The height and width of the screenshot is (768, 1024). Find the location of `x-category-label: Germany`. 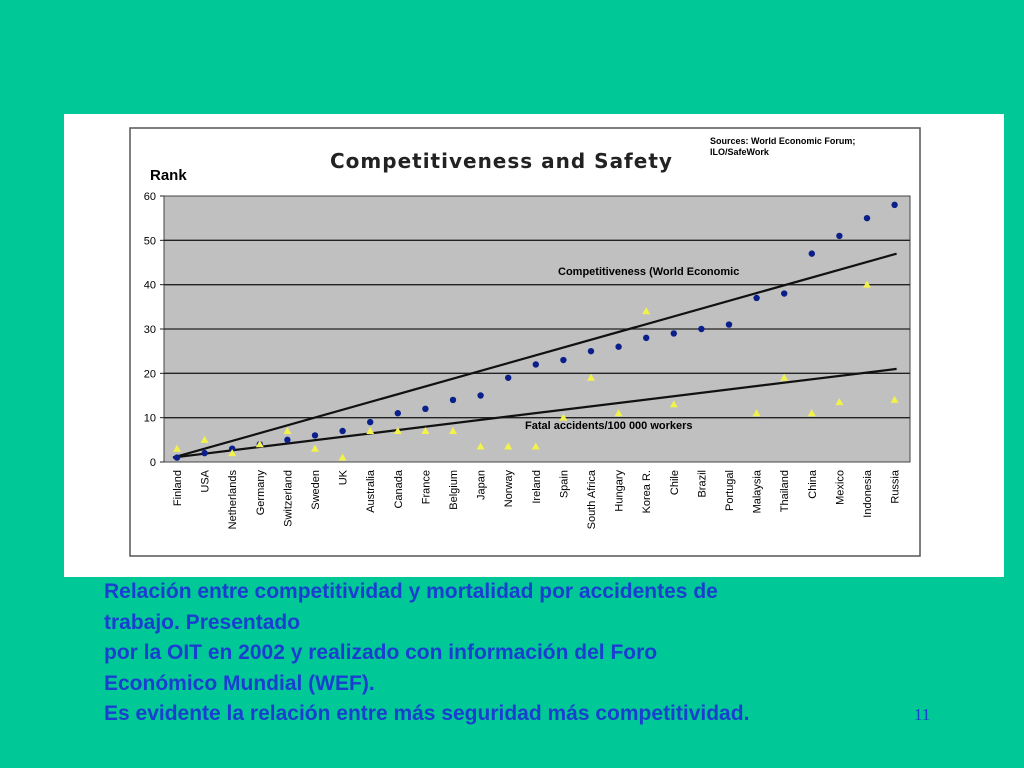

x-category-label: Germany is located at coordinates (261, 493).